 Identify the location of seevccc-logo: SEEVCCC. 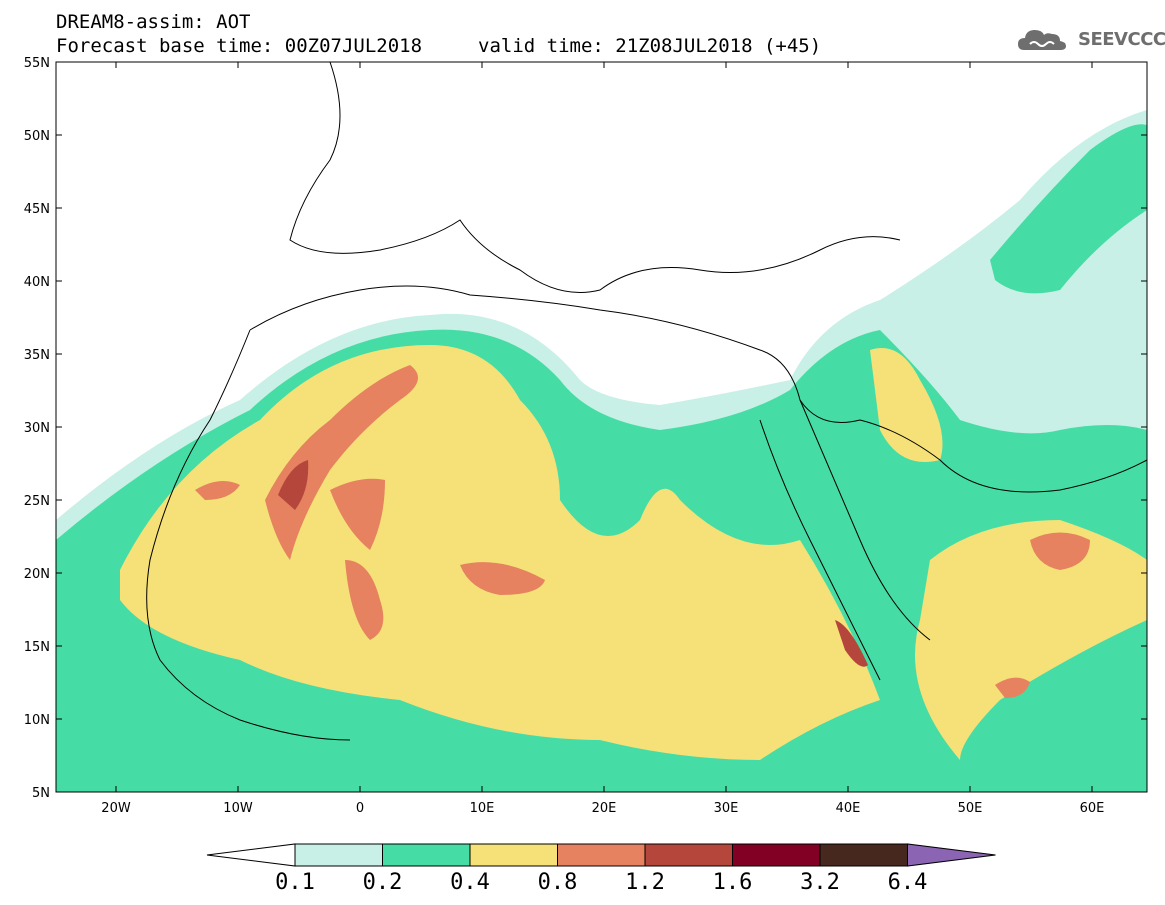
(1090, 39).